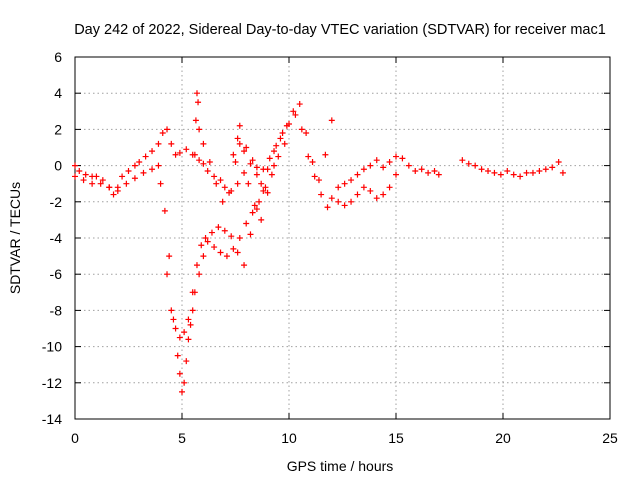 The height and width of the screenshot is (480, 640). What do you see at coordinates (52, 383) in the screenshot?
I see `y-tick-label: -12` at bounding box center [52, 383].